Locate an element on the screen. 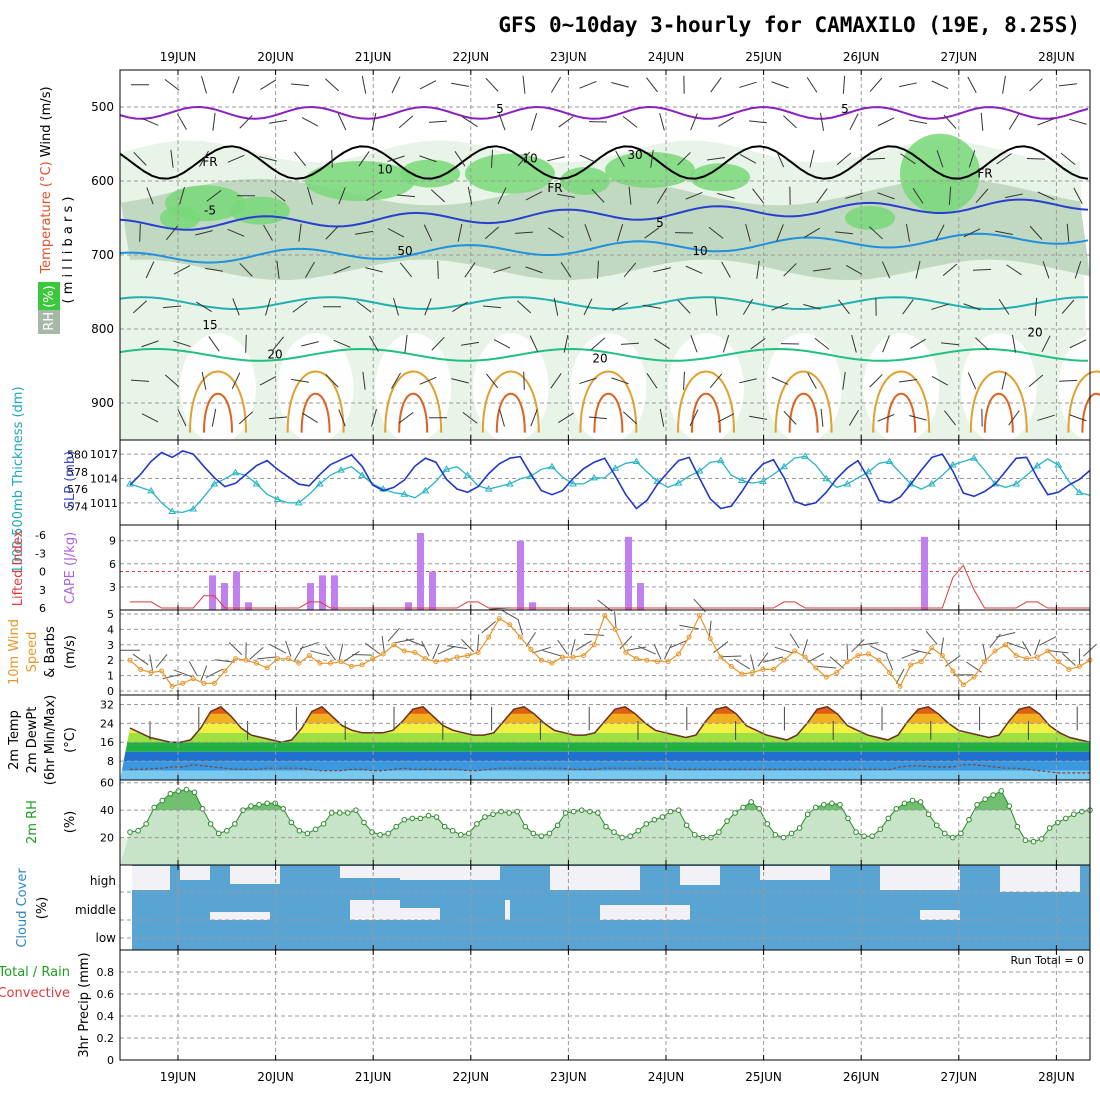  day-label-bottom: 23JUN is located at coordinates (568, 1077).